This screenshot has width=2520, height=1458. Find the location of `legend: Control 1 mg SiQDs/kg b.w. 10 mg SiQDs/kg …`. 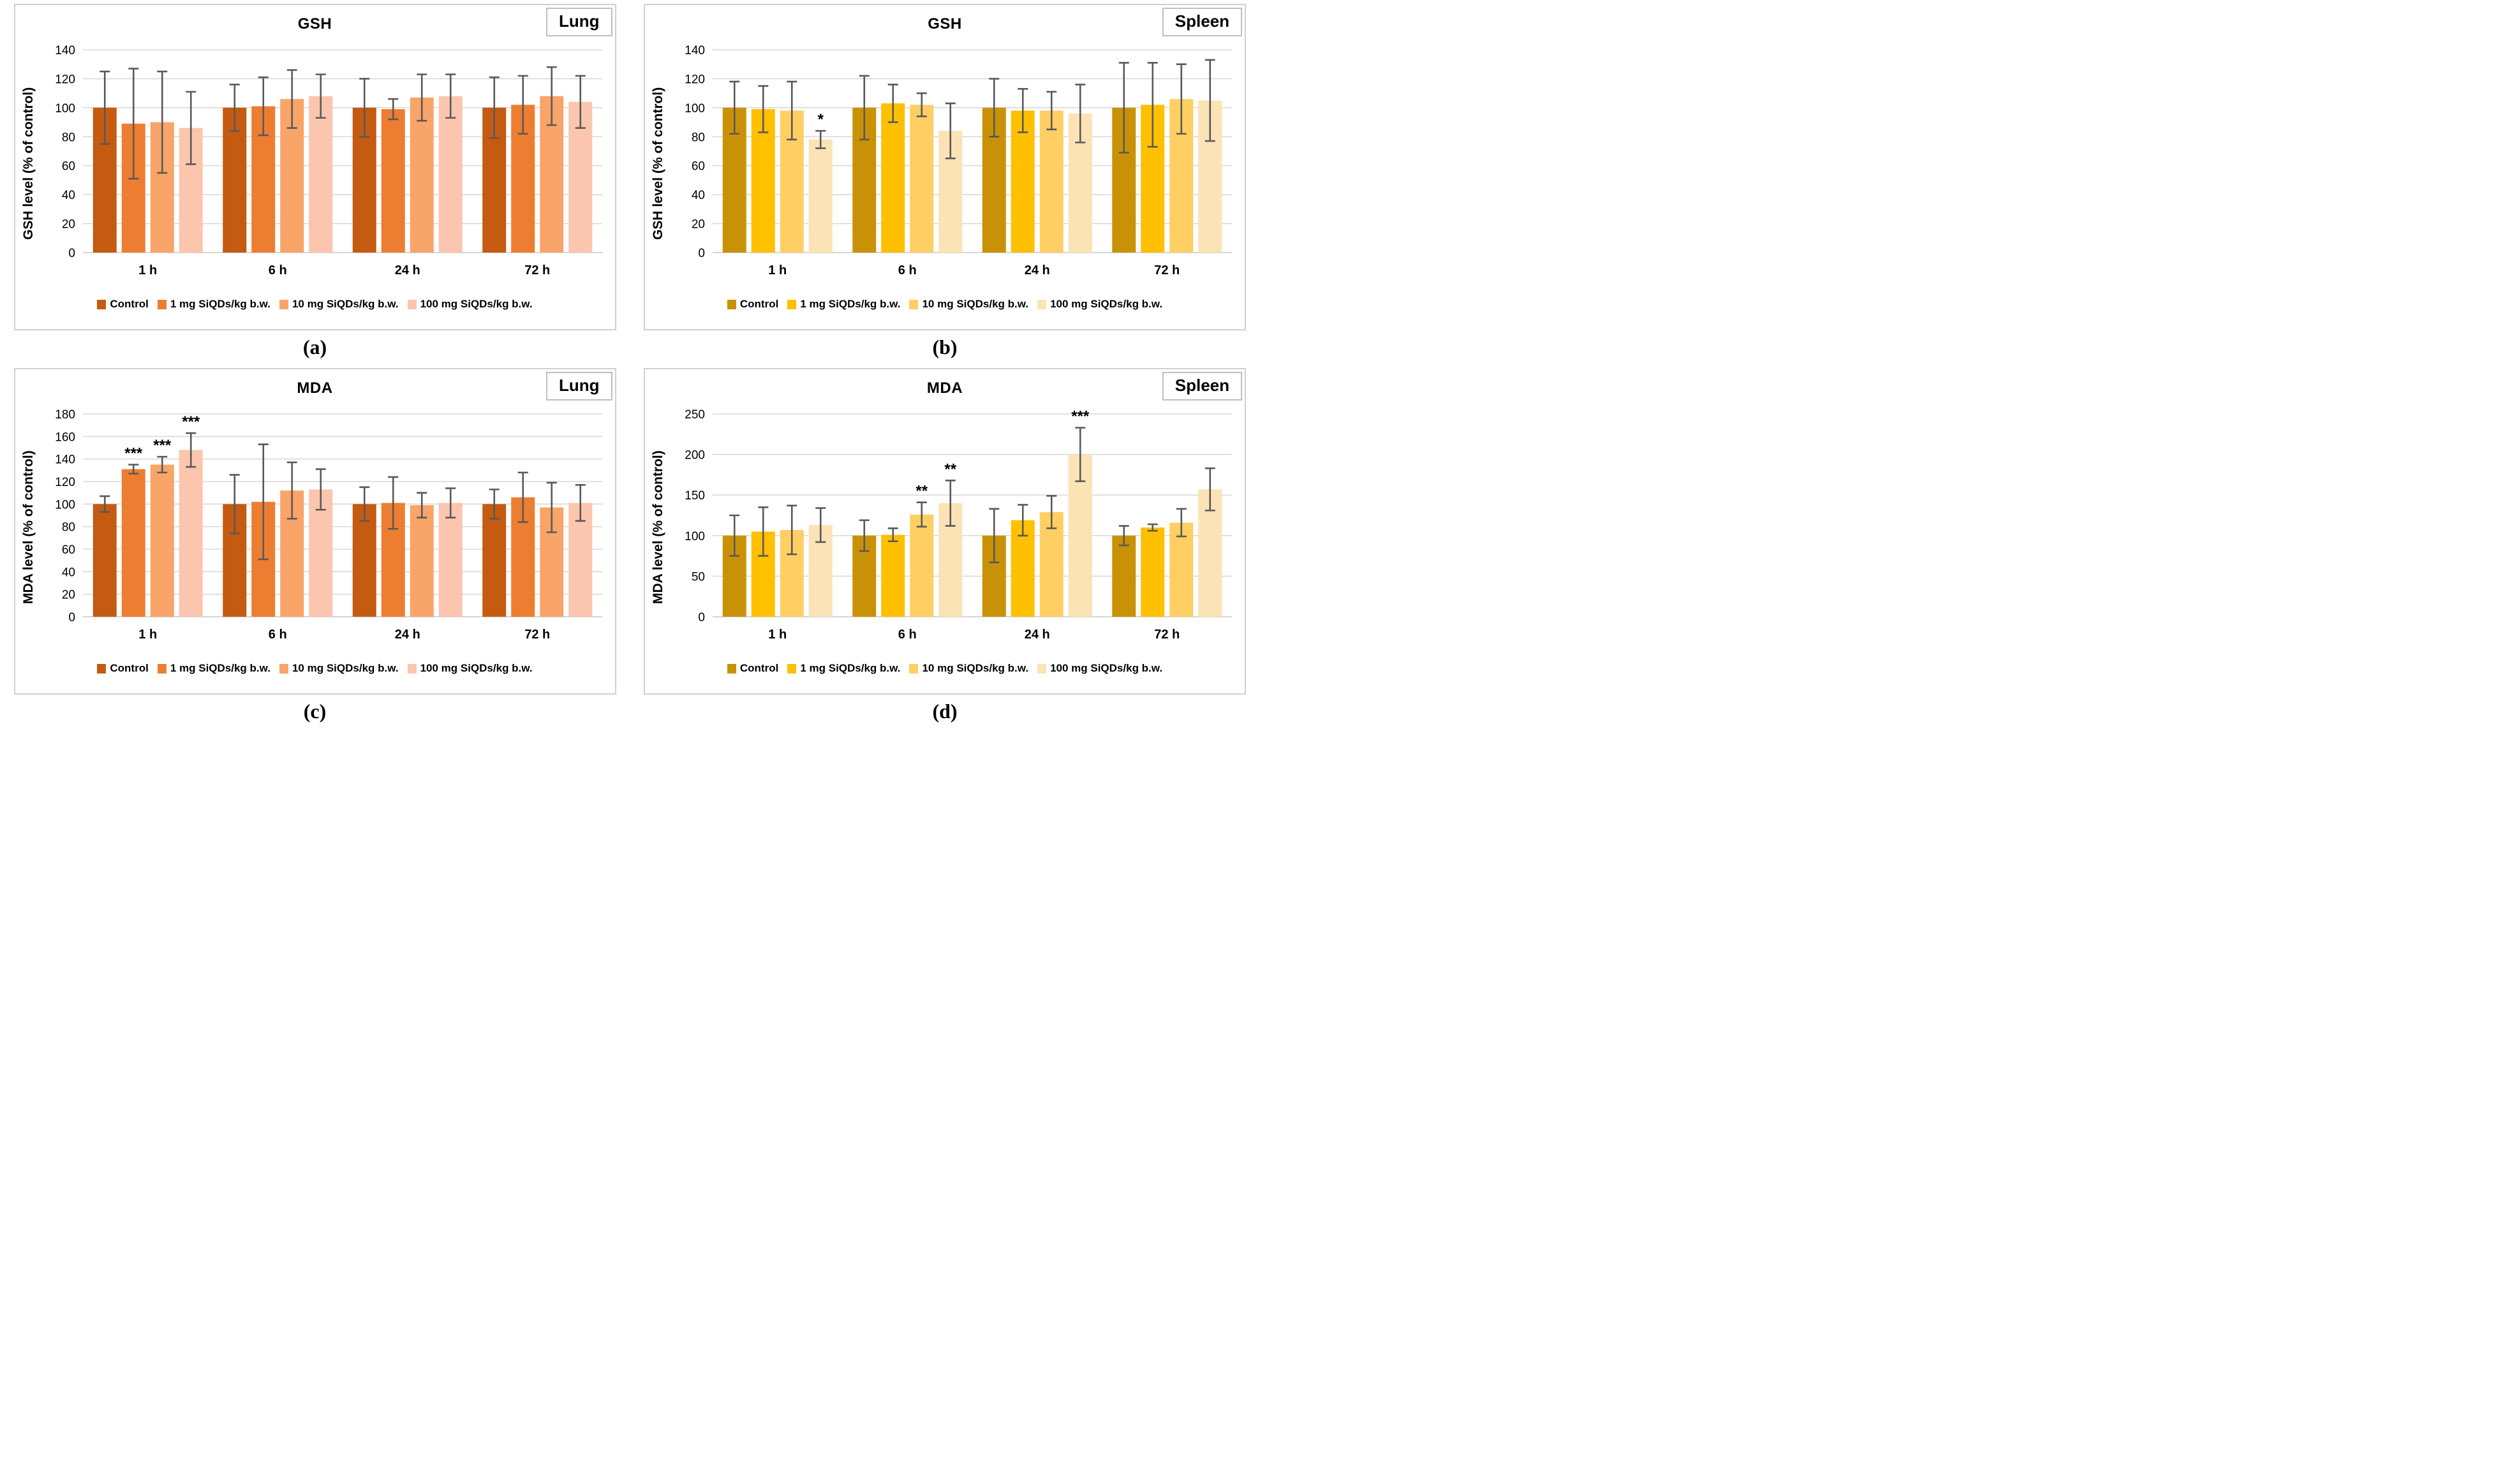

legend: Control 1 mg SiQDs/kg b.w. 10 mg SiQDs/kg … is located at coordinates (315, 668).